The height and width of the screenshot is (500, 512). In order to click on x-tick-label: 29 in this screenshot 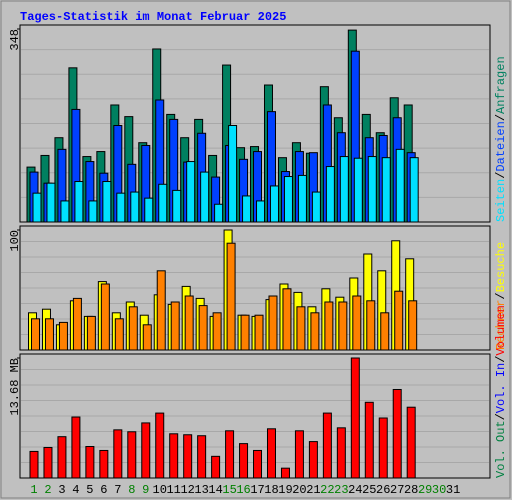, I will do `click(425, 490)`.